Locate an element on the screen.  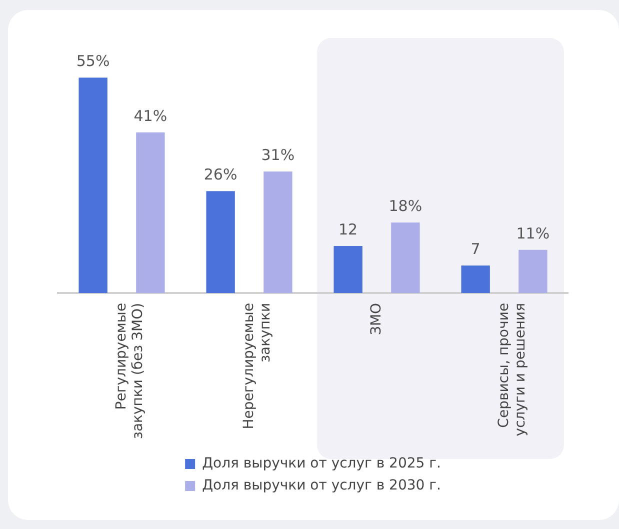
legend-label: Доля выручки от услуг в 2030 г. is located at coordinates (321, 486).